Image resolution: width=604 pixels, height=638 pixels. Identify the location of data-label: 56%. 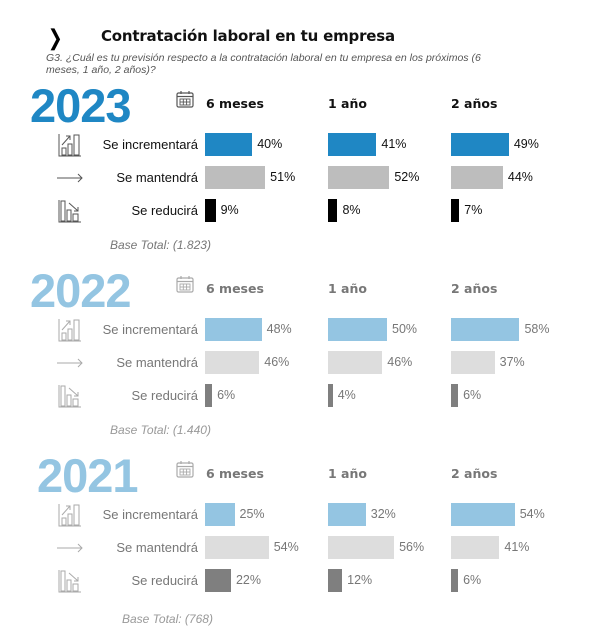
(412, 547).